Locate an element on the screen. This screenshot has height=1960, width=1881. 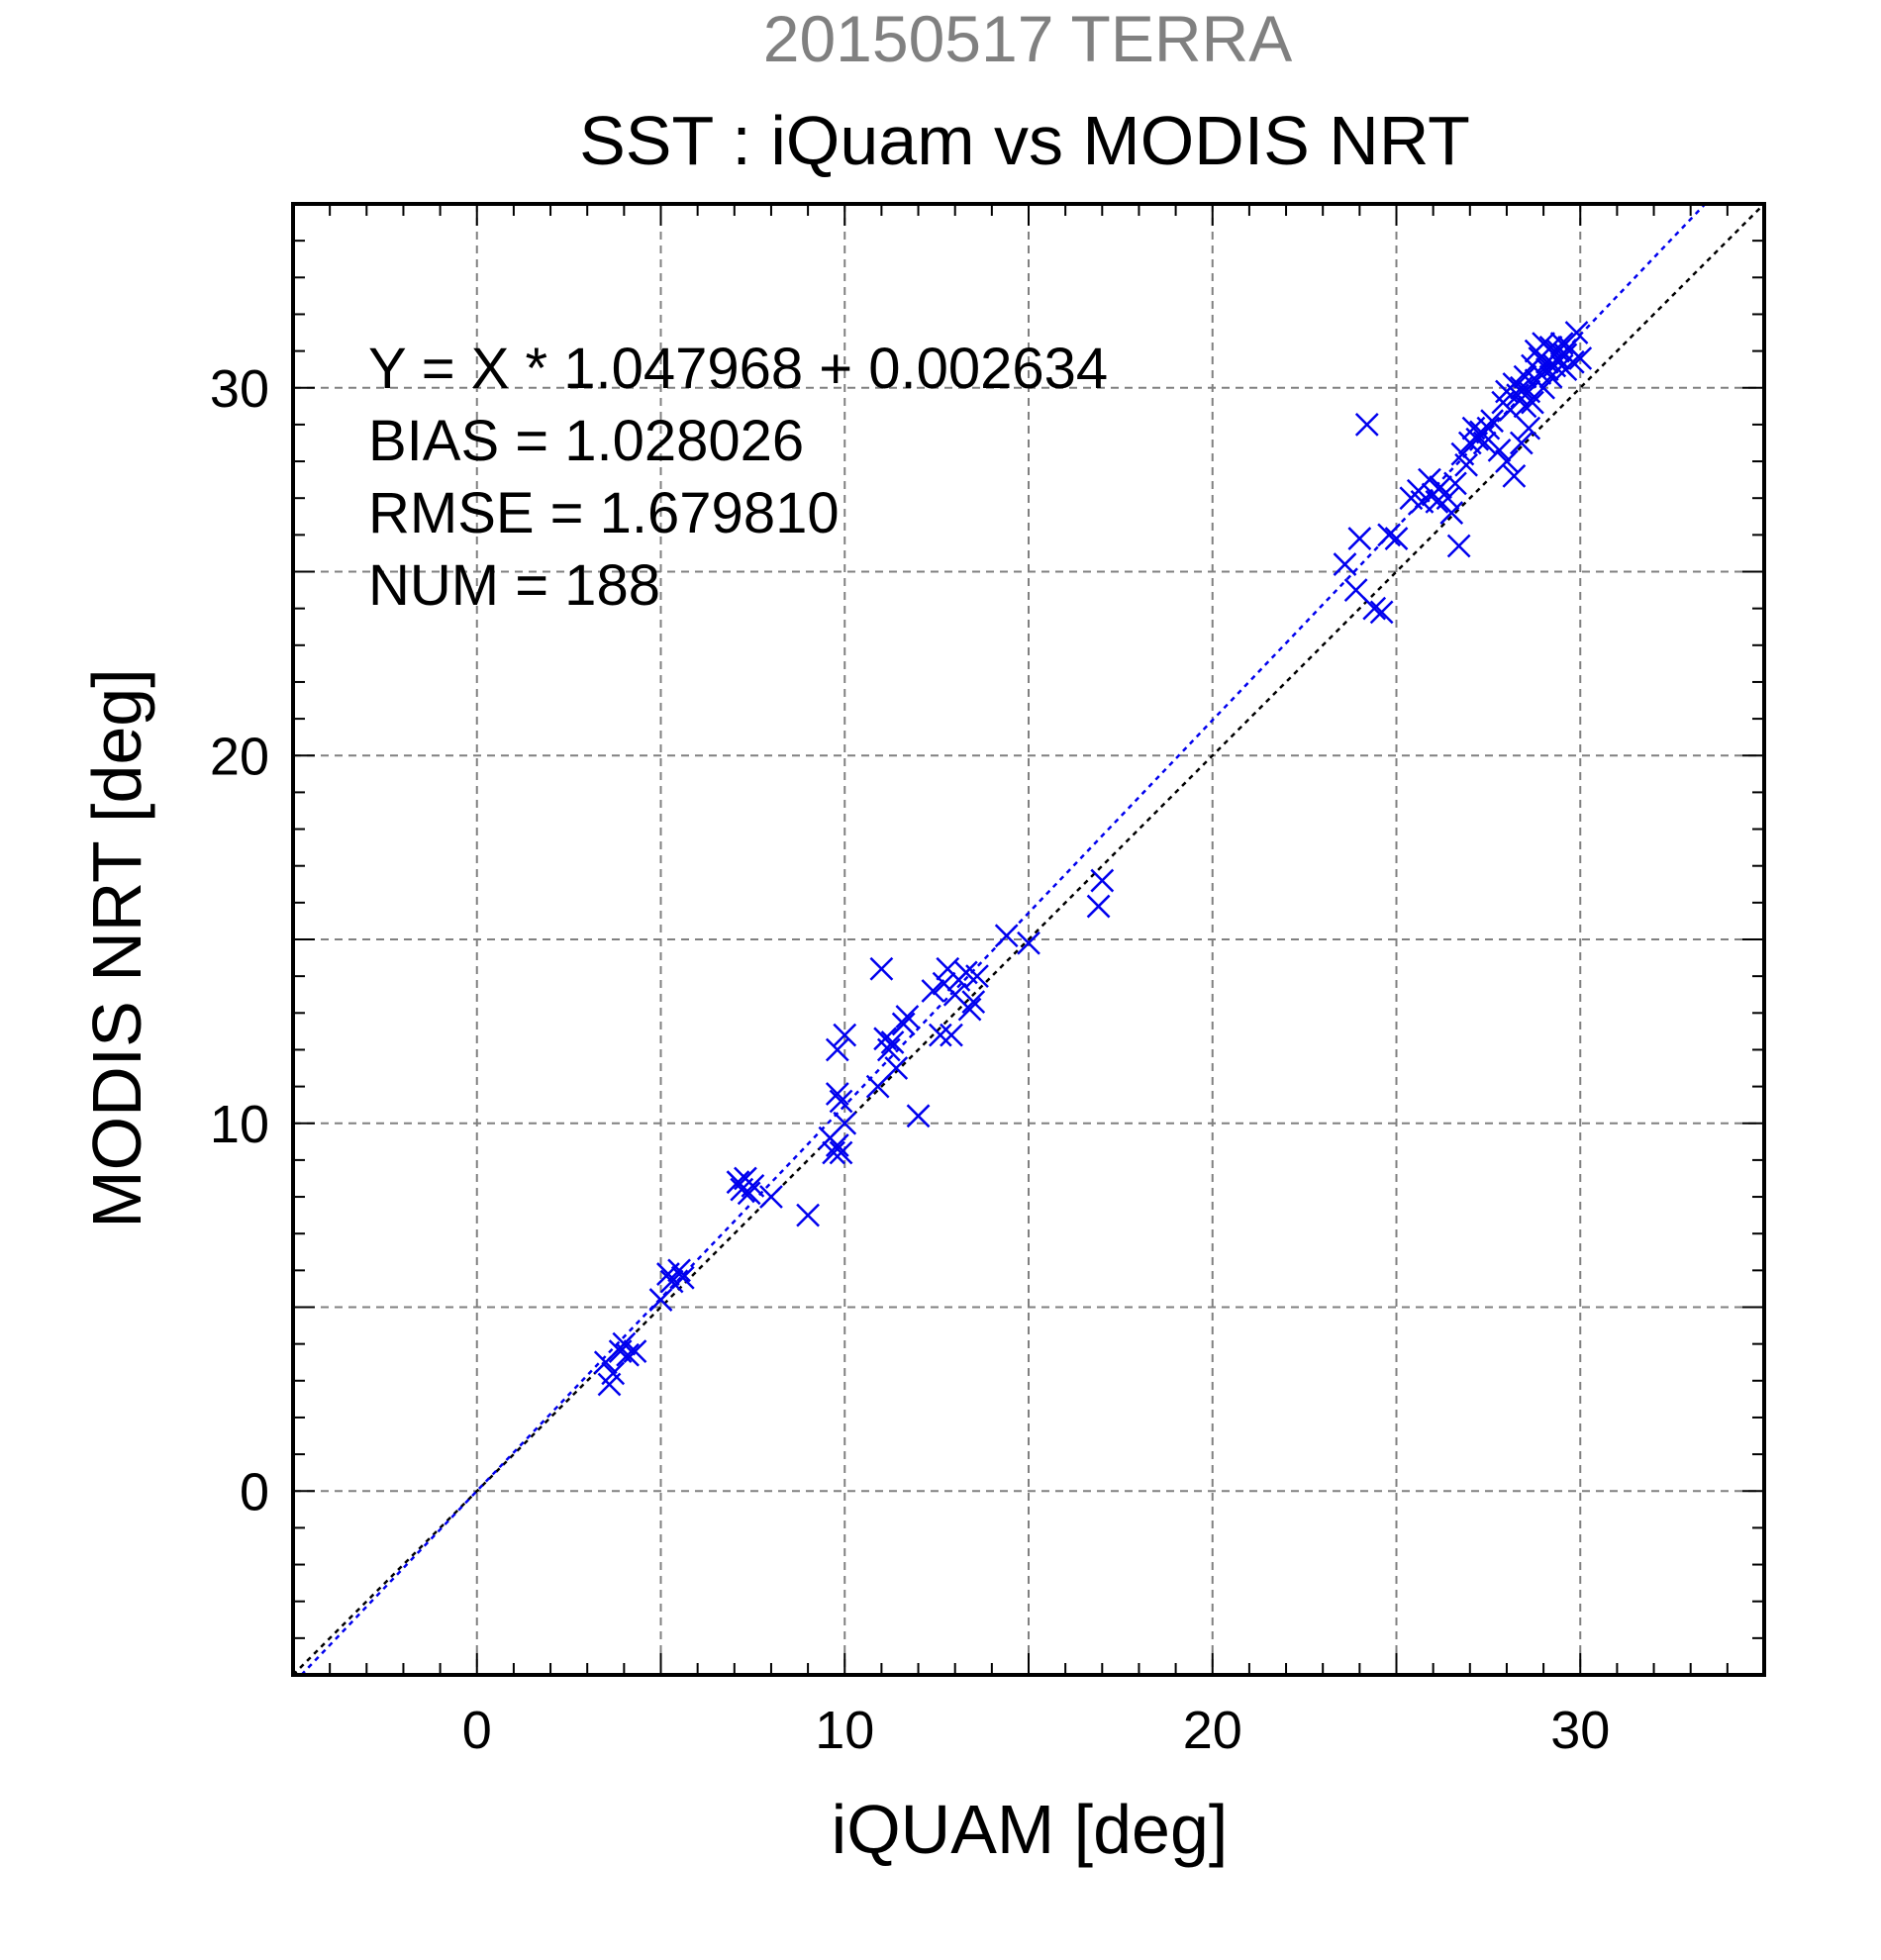
fit-equation: Y = X * 1.047968 + 0.002634 is located at coordinates (738, 369).